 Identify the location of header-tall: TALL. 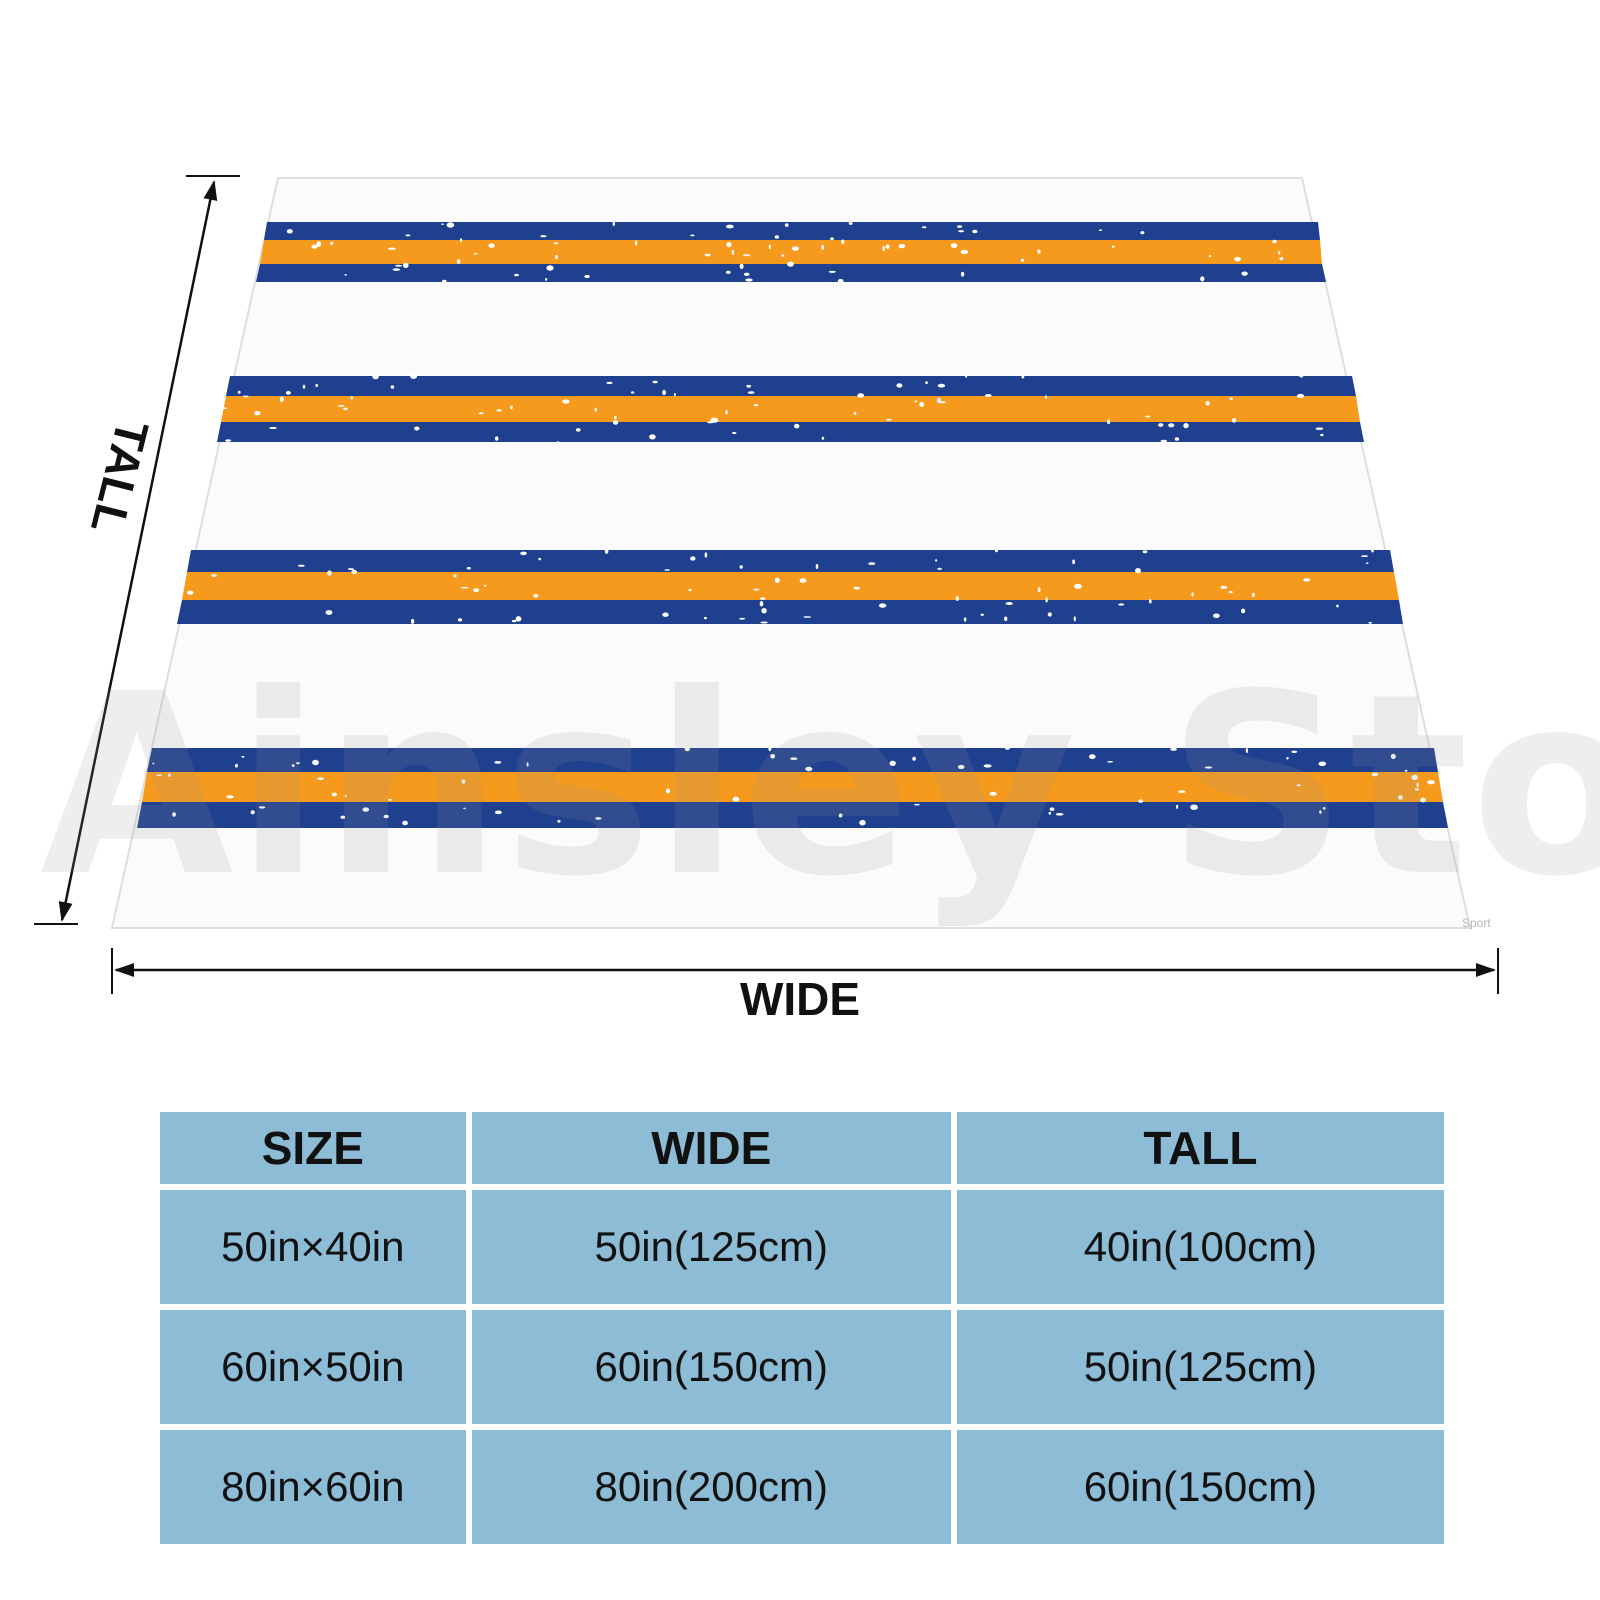
(1200, 1148).